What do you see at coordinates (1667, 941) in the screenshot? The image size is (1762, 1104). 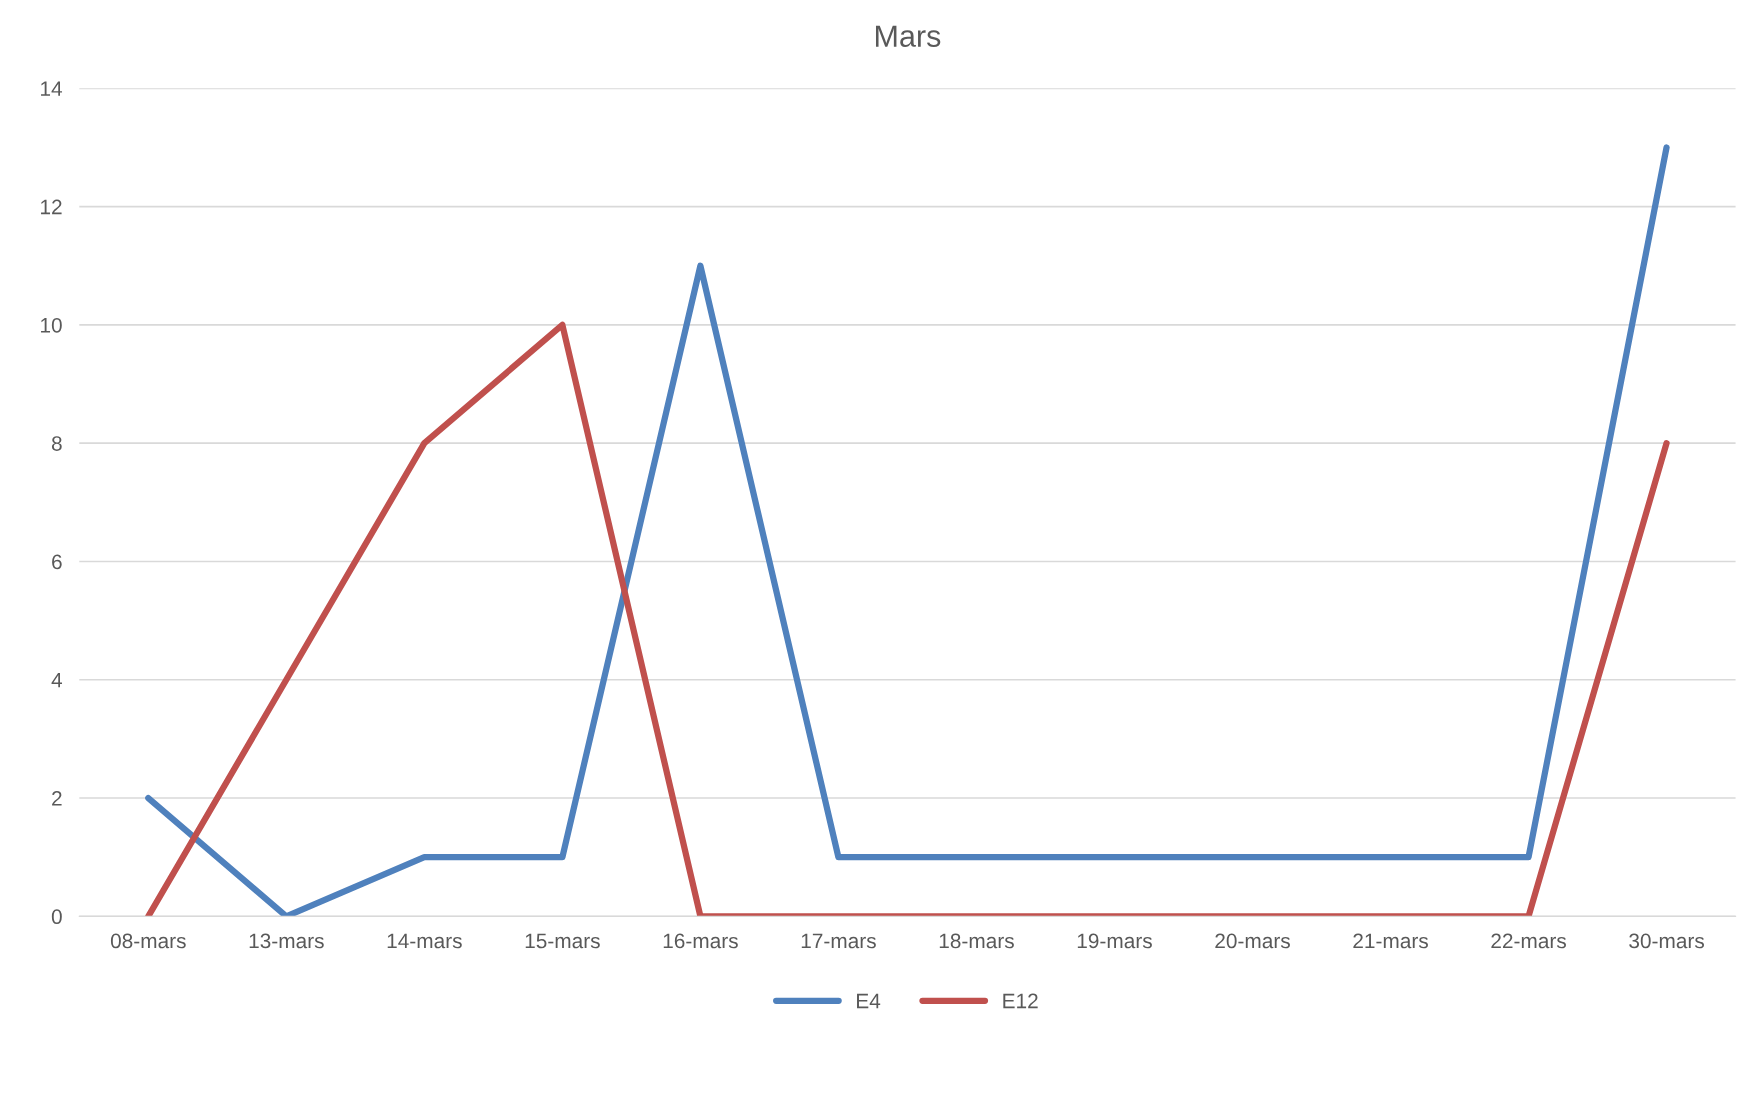 I see `x-tick-label: 30-mars` at bounding box center [1667, 941].